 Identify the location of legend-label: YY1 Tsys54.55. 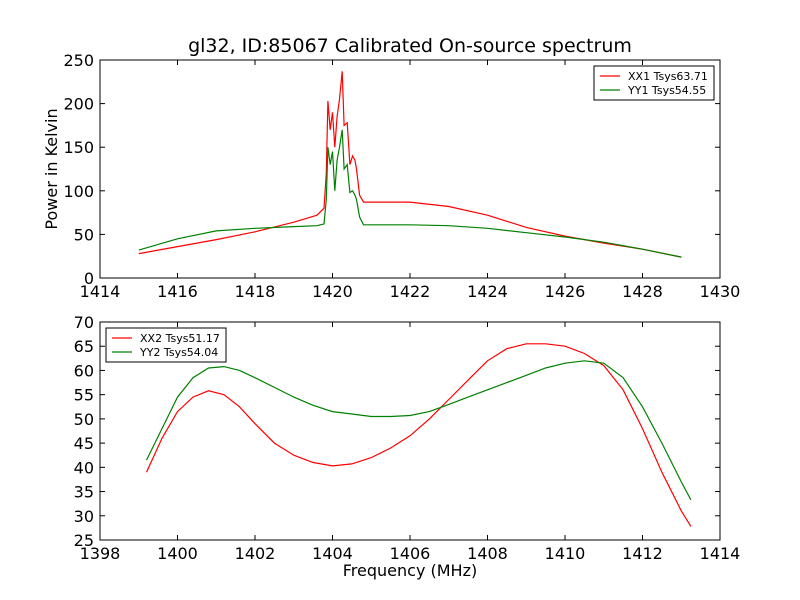
(666, 90).